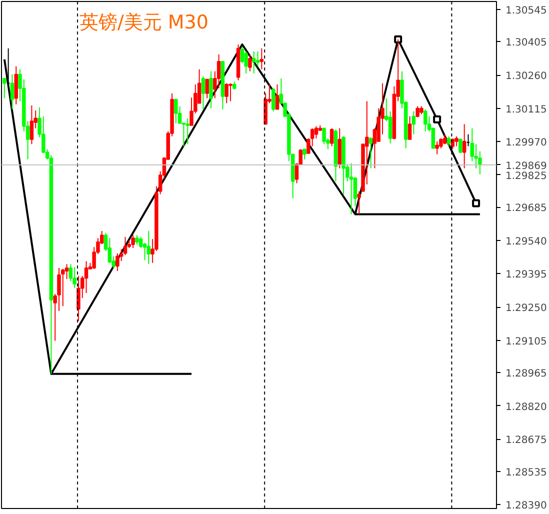  I want to click on y-tick-label: 1.28820, so click(526, 407).